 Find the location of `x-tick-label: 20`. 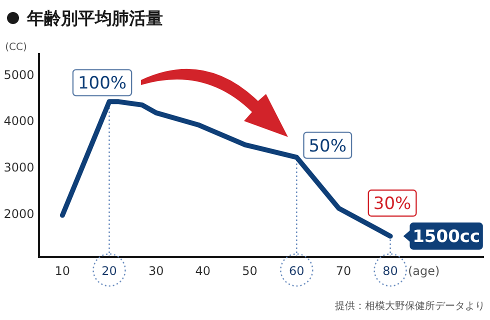

x-tick-label: 20 is located at coordinates (109, 271).